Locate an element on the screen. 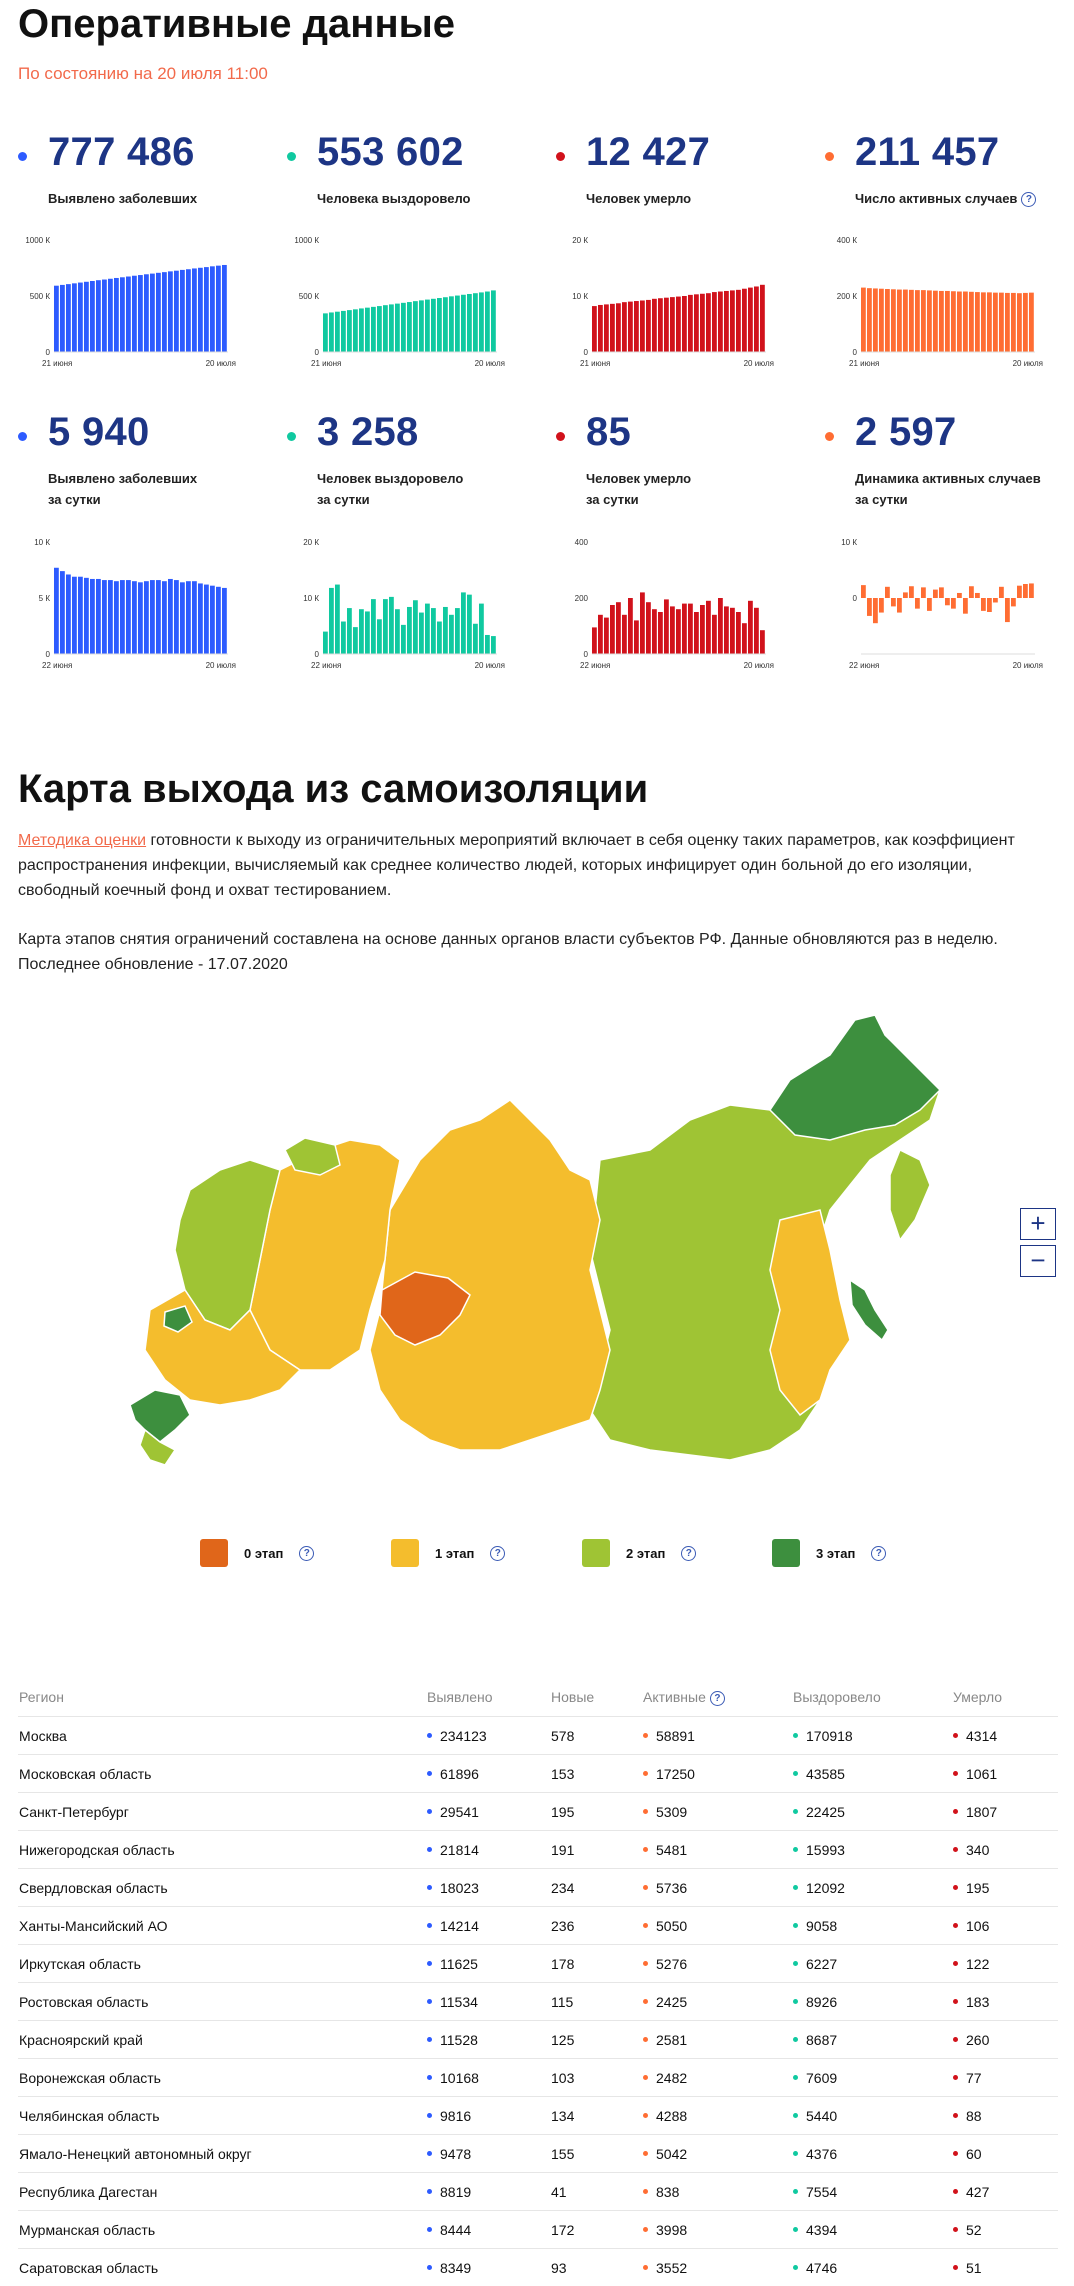 The image size is (1074, 2286). cell-value: 29541 is located at coordinates (459, 1812).